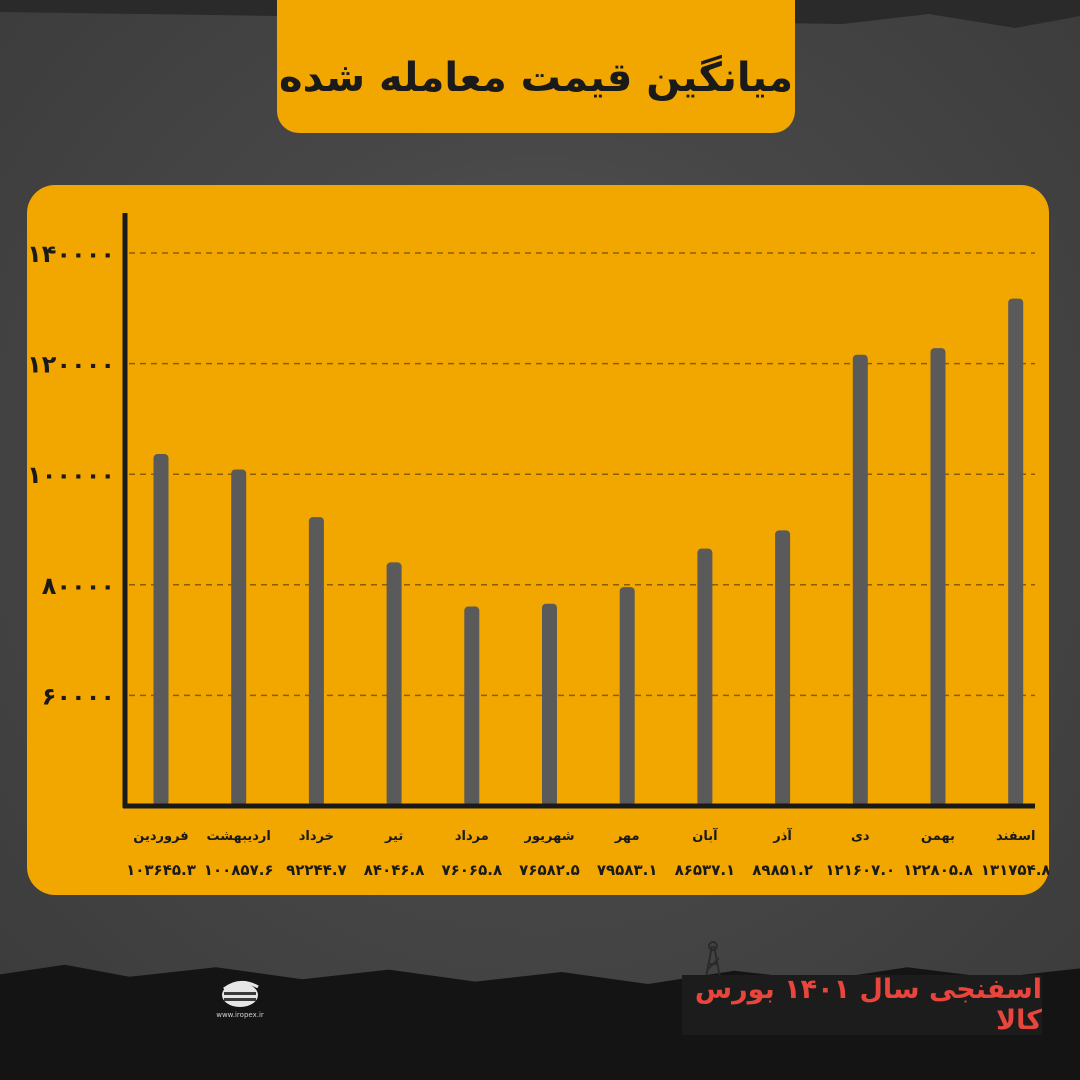  What do you see at coordinates (938, 836) in the screenshot?
I see `x-category-label: بهمن` at bounding box center [938, 836].